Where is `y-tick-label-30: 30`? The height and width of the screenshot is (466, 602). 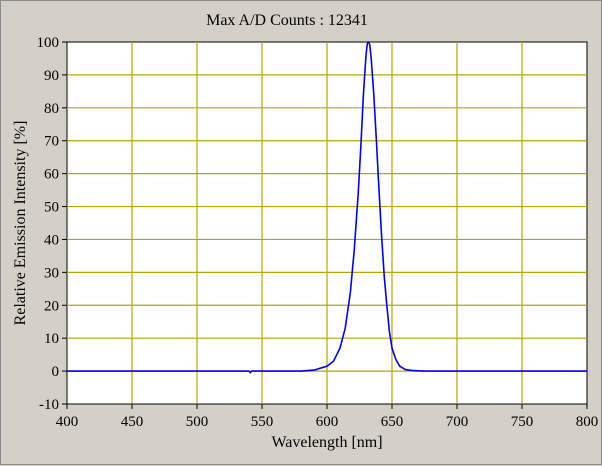 y-tick-label-30: 30 is located at coordinates (51, 273).